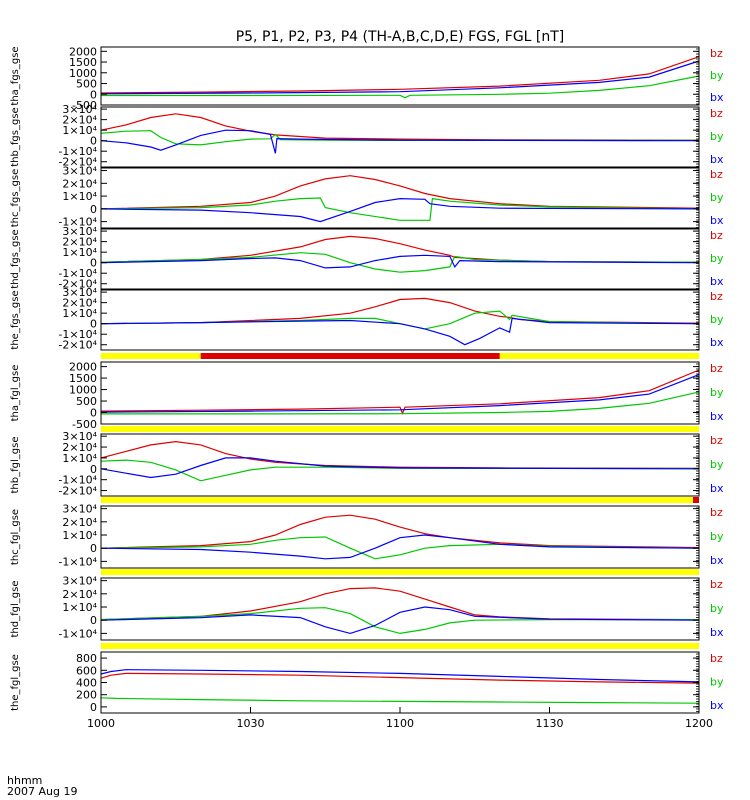 The height and width of the screenshot is (800, 750). What do you see at coordinates (83, 62) in the screenshot?
I see `y-tick-label: 1500` at bounding box center [83, 62].